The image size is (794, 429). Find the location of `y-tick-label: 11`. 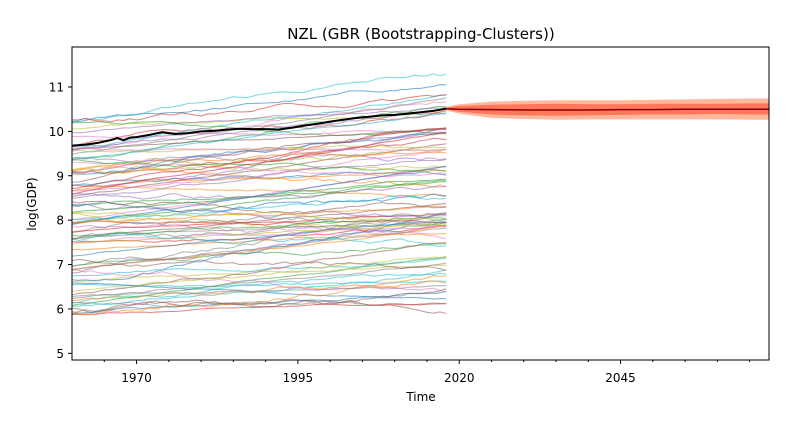

y-tick-label: 11 is located at coordinates (56, 87).